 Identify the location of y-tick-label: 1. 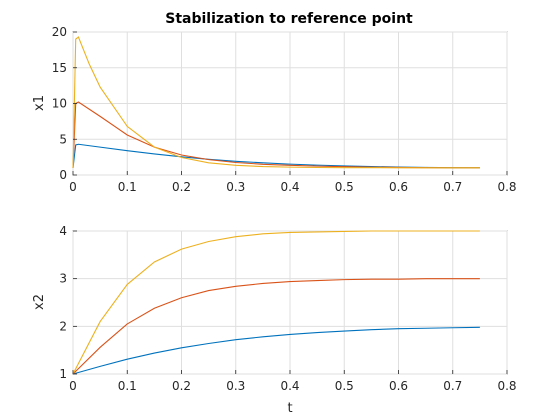
(63, 374).